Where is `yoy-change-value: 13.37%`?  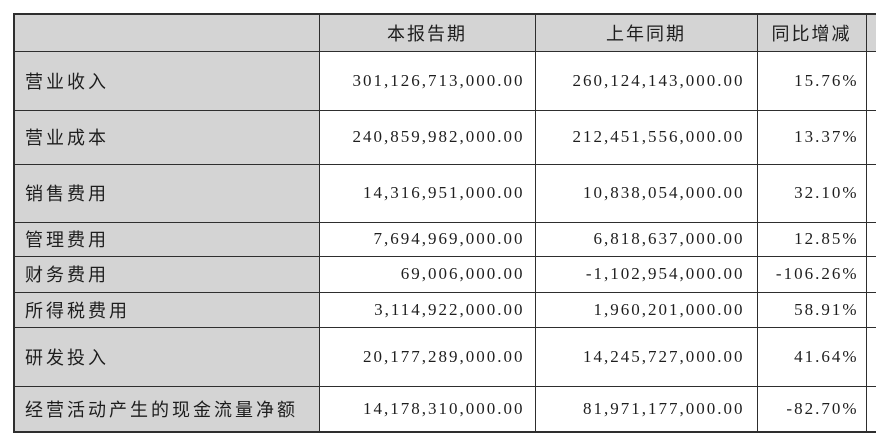
yoy-change-value: 13.37% is located at coordinates (811, 137).